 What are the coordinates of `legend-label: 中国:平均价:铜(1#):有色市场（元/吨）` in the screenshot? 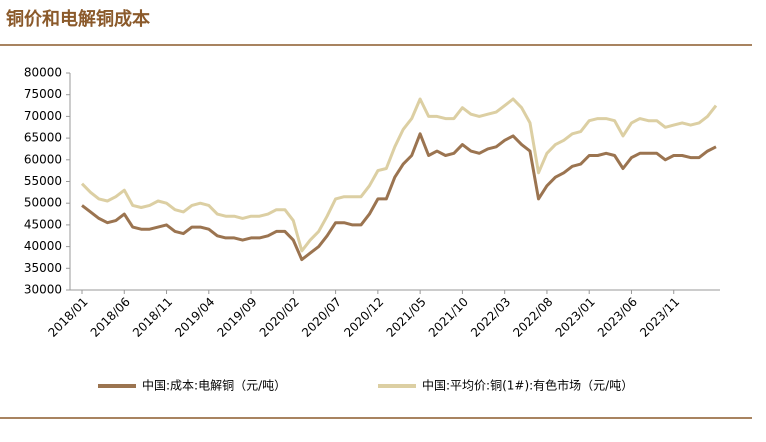 It's located at (527, 385).